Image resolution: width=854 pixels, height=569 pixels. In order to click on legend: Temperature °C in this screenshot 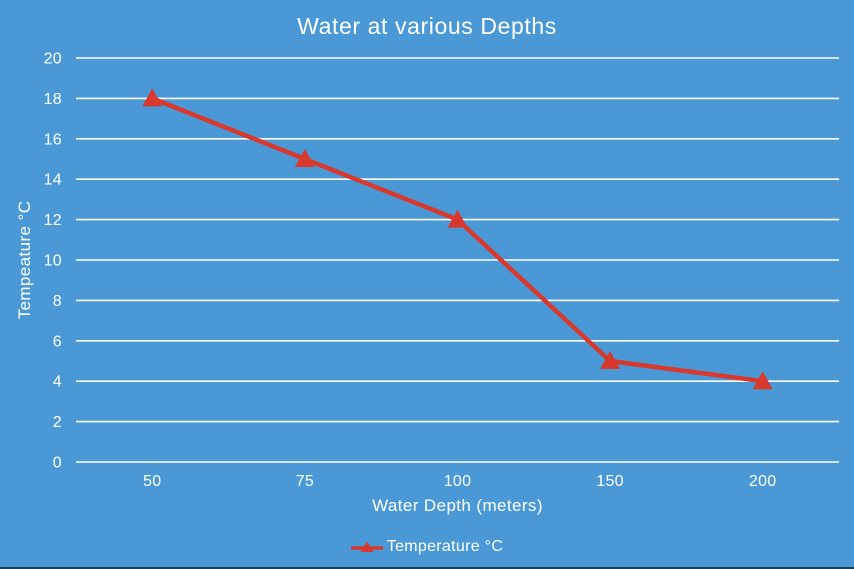, I will do `click(427, 547)`.